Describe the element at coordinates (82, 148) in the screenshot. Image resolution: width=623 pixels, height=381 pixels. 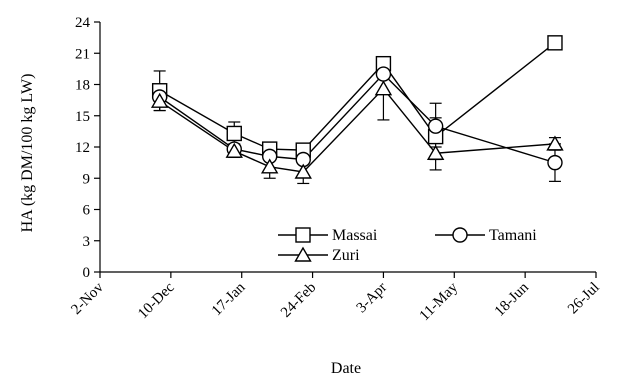
I see `y-tick-label: 12` at that location.